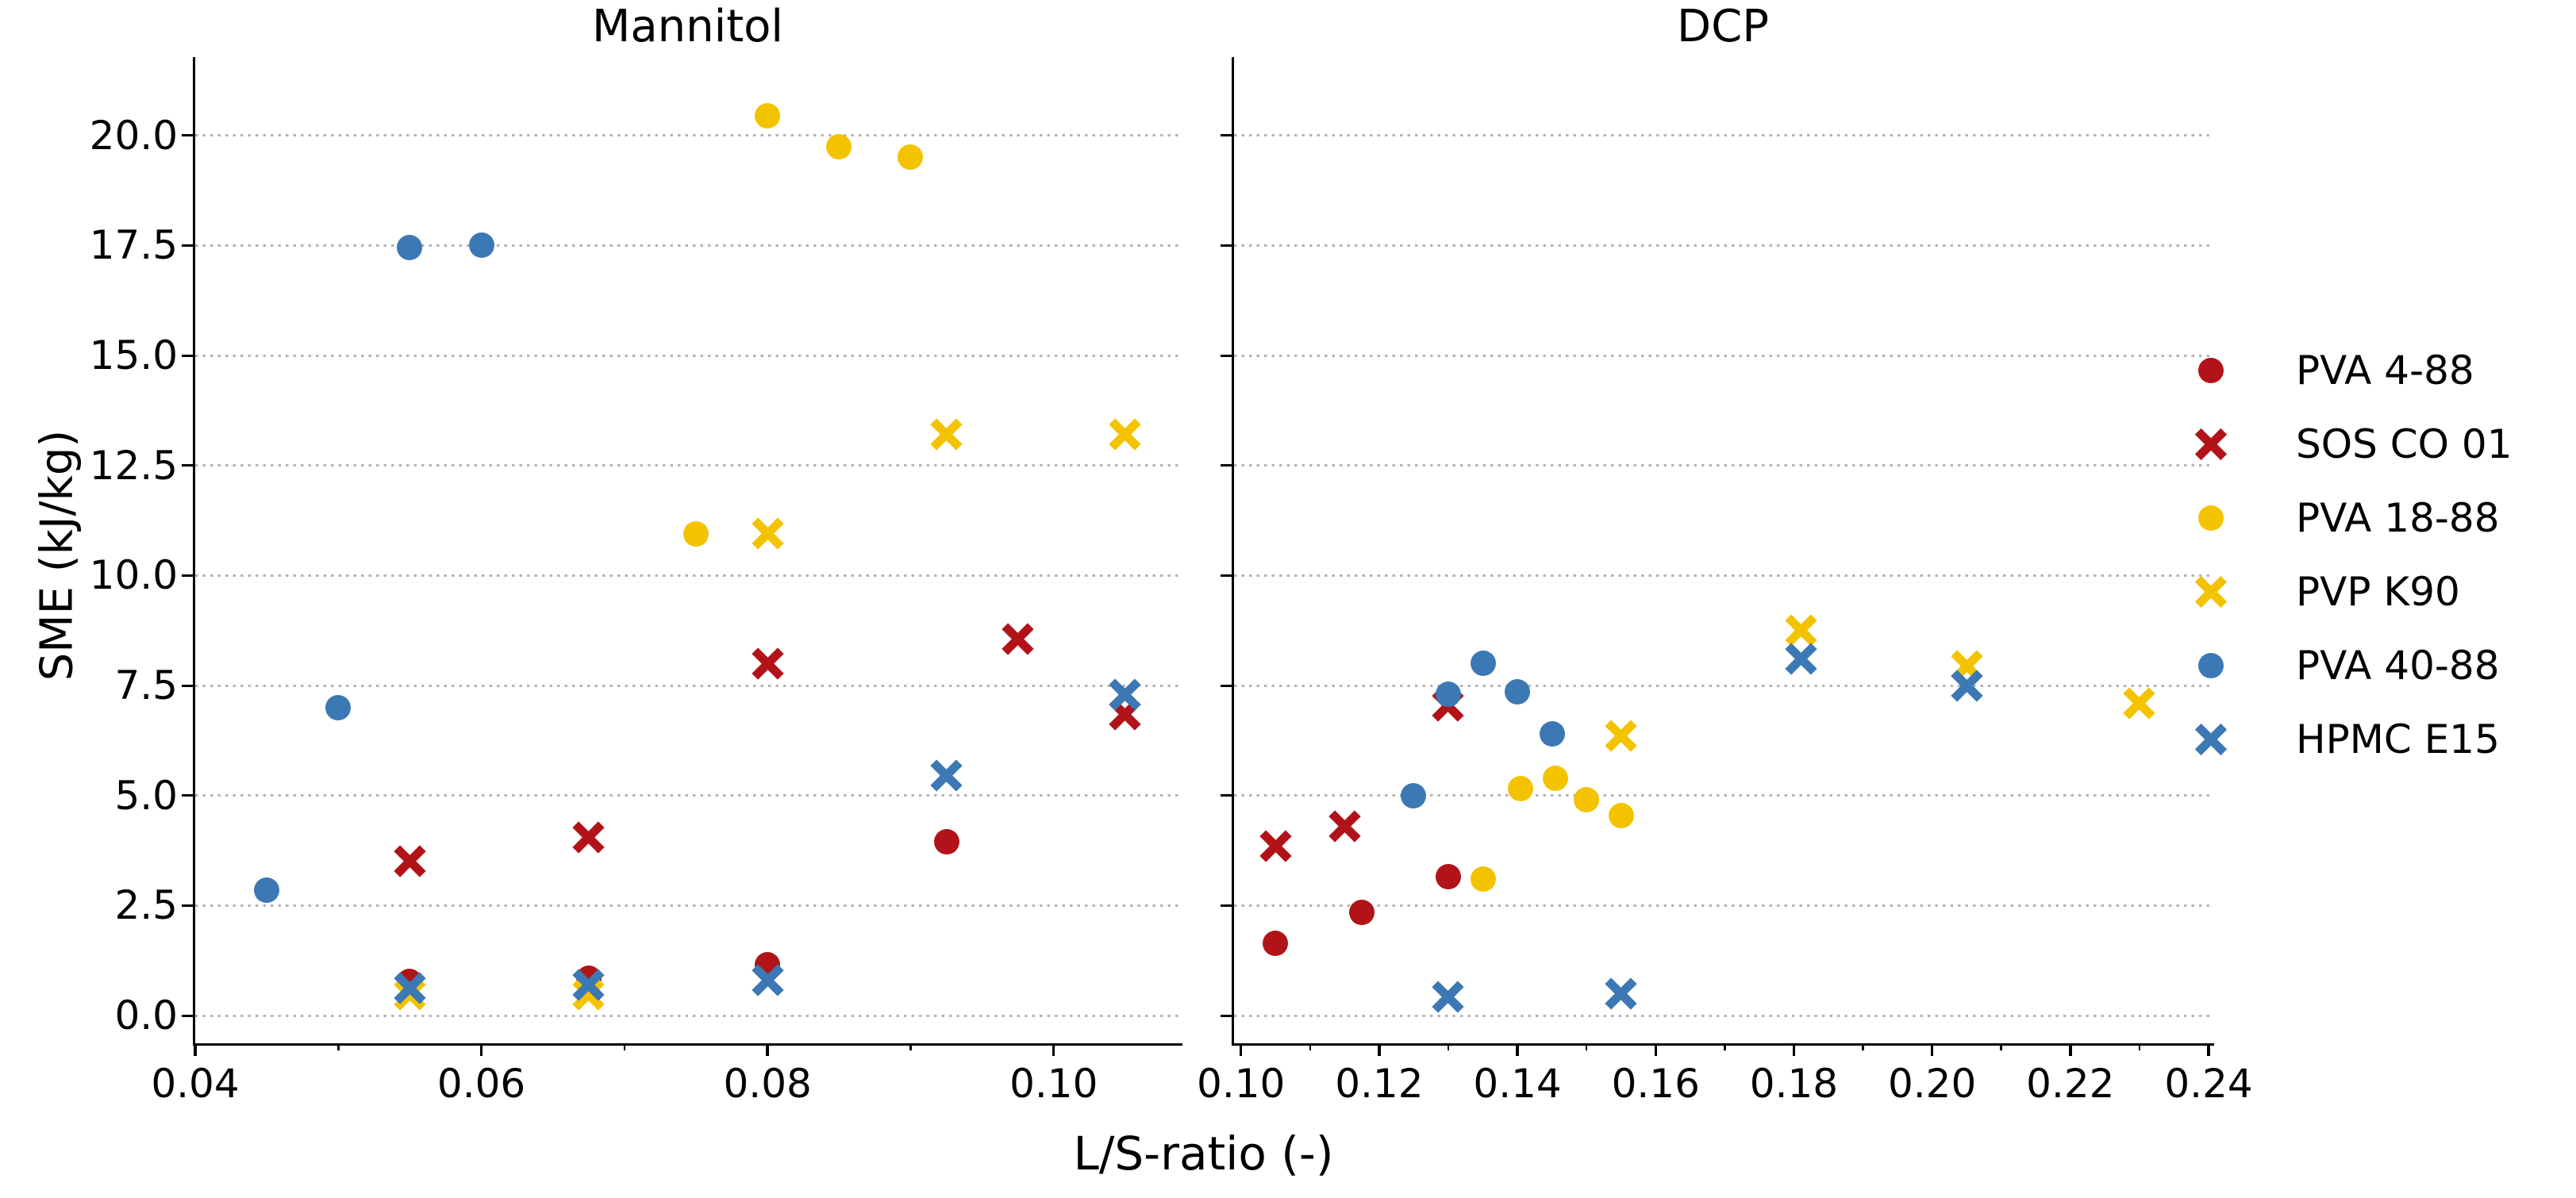 This screenshot has height=1198, width=2576. What do you see at coordinates (481, 1084) in the screenshot?
I see `x-tick-label: 0.06` at bounding box center [481, 1084].